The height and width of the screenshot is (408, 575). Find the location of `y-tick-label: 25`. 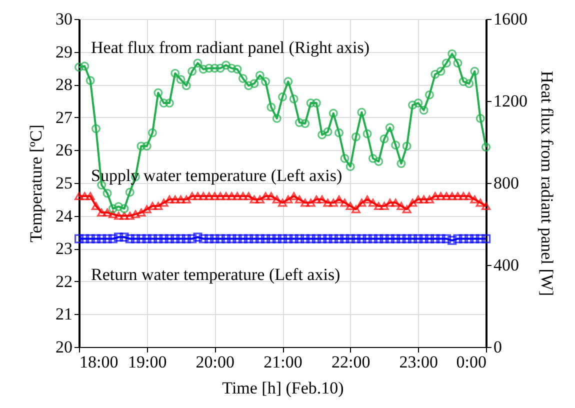

y-tick-label: 25 is located at coordinates (64, 183).